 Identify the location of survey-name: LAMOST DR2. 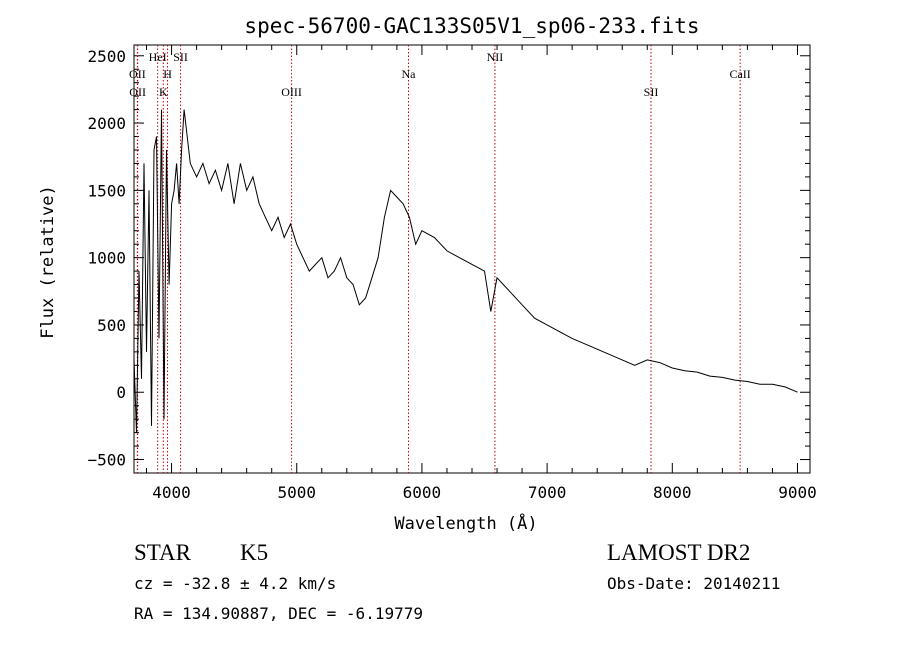
(679, 552).